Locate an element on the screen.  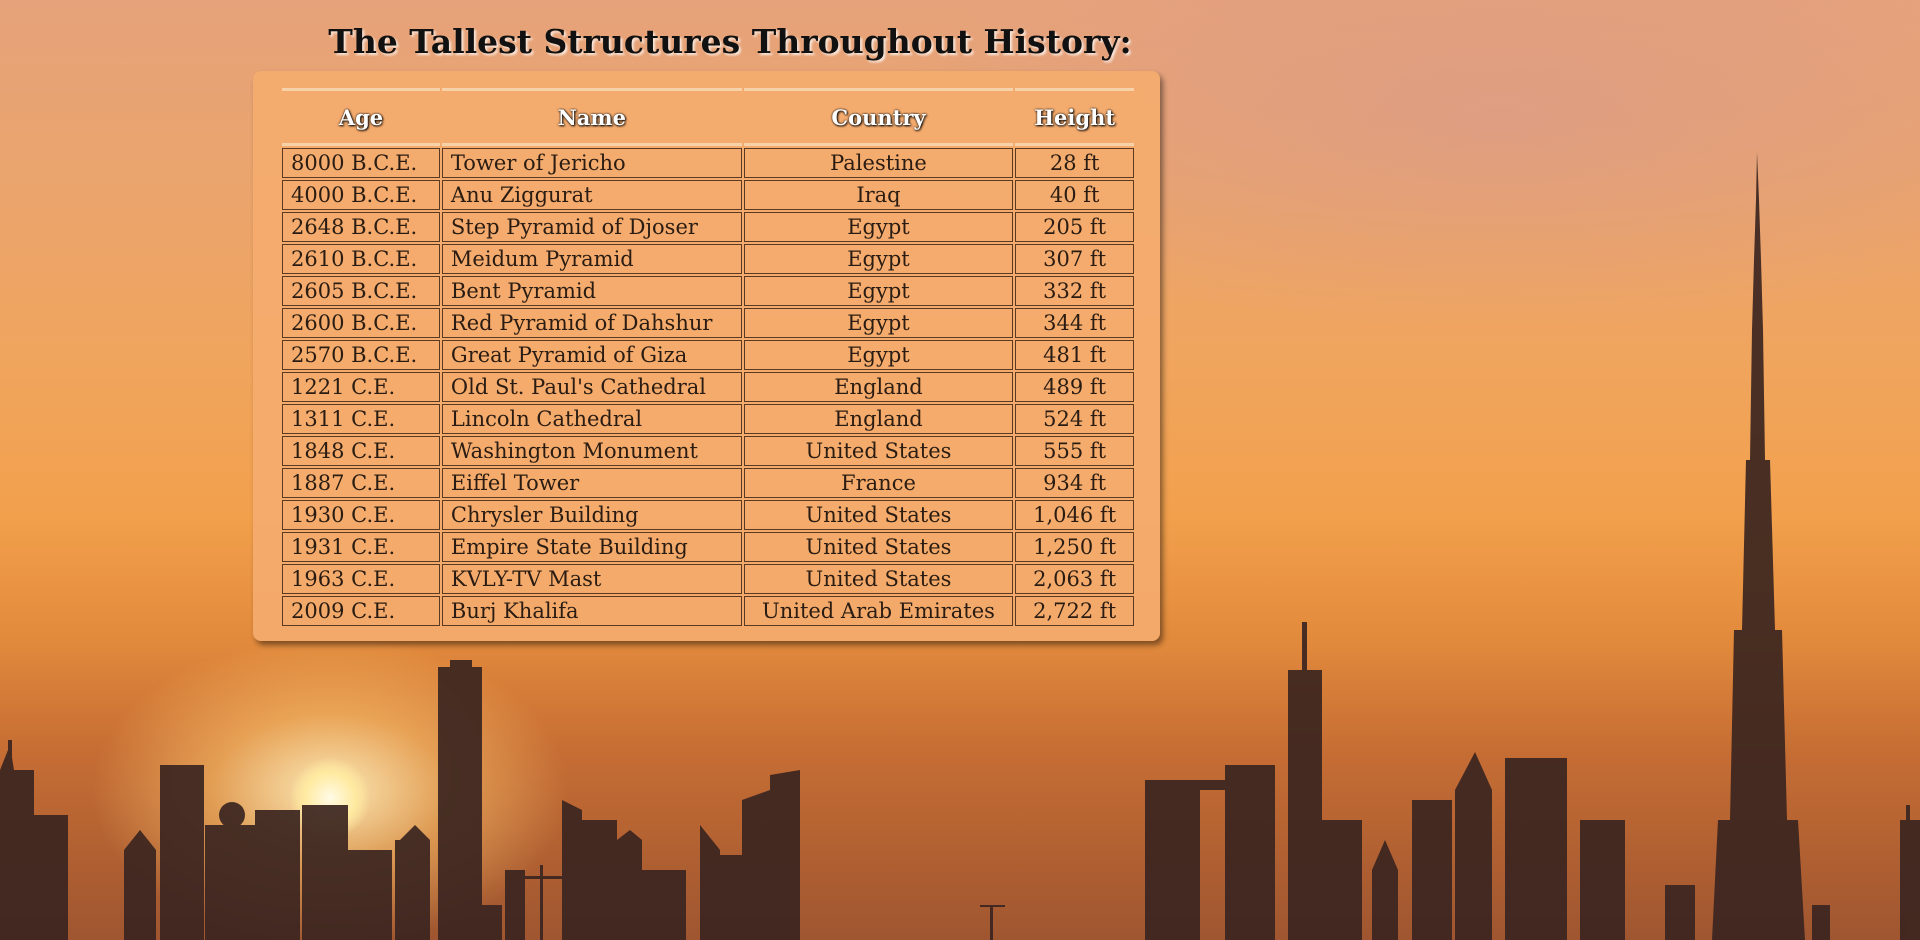
cell-height: 481 ft is located at coordinates (1074, 355).